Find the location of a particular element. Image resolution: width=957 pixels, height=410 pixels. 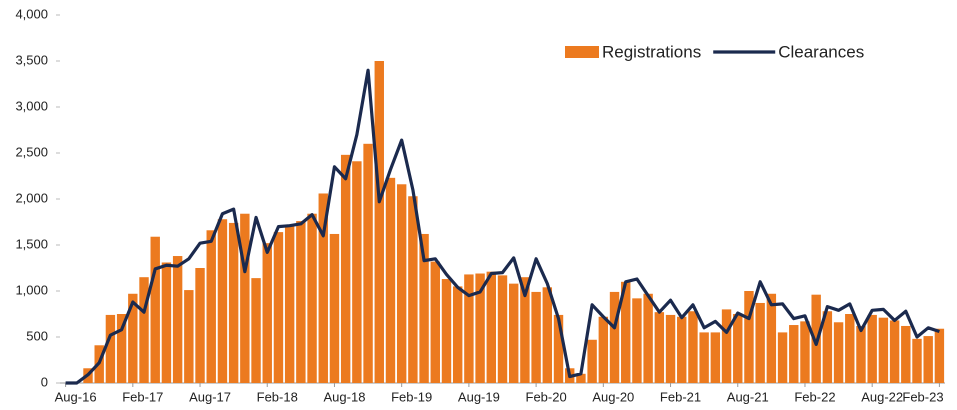

y-tick-label: 2,500 is located at coordinates (31, 151).